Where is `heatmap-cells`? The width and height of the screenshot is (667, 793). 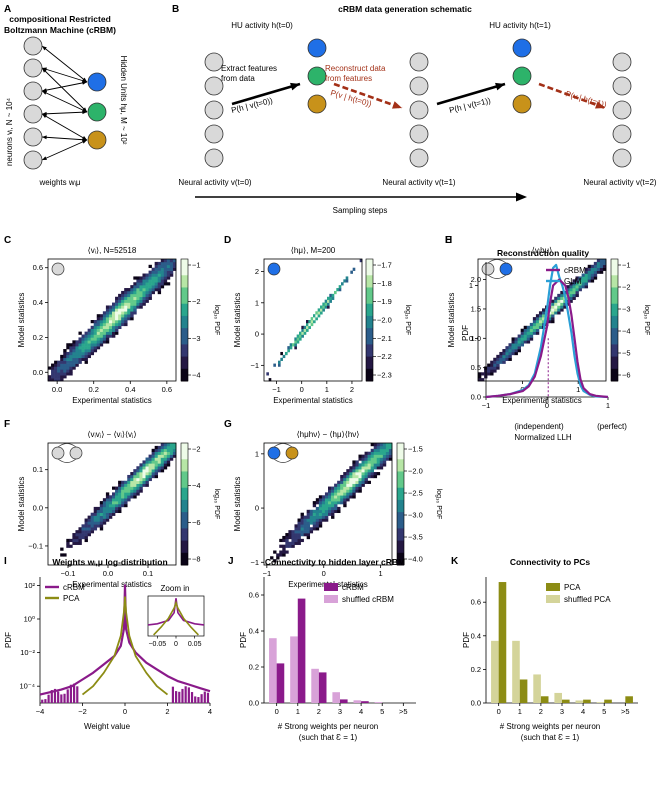
heatmap-cells is located at coordinates (331, 503).